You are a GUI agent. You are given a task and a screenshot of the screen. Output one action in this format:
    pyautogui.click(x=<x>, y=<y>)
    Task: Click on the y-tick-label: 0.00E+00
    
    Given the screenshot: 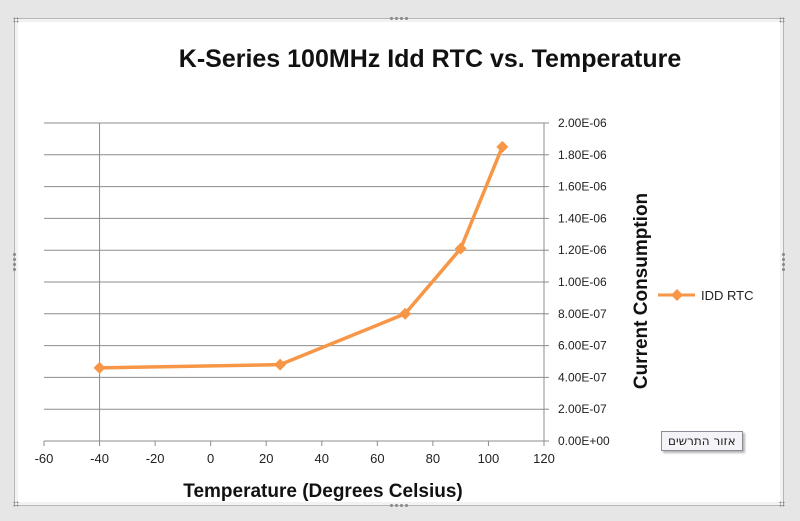 What is the action you would take?
    pyautogui.click(x=584, y=441)
    